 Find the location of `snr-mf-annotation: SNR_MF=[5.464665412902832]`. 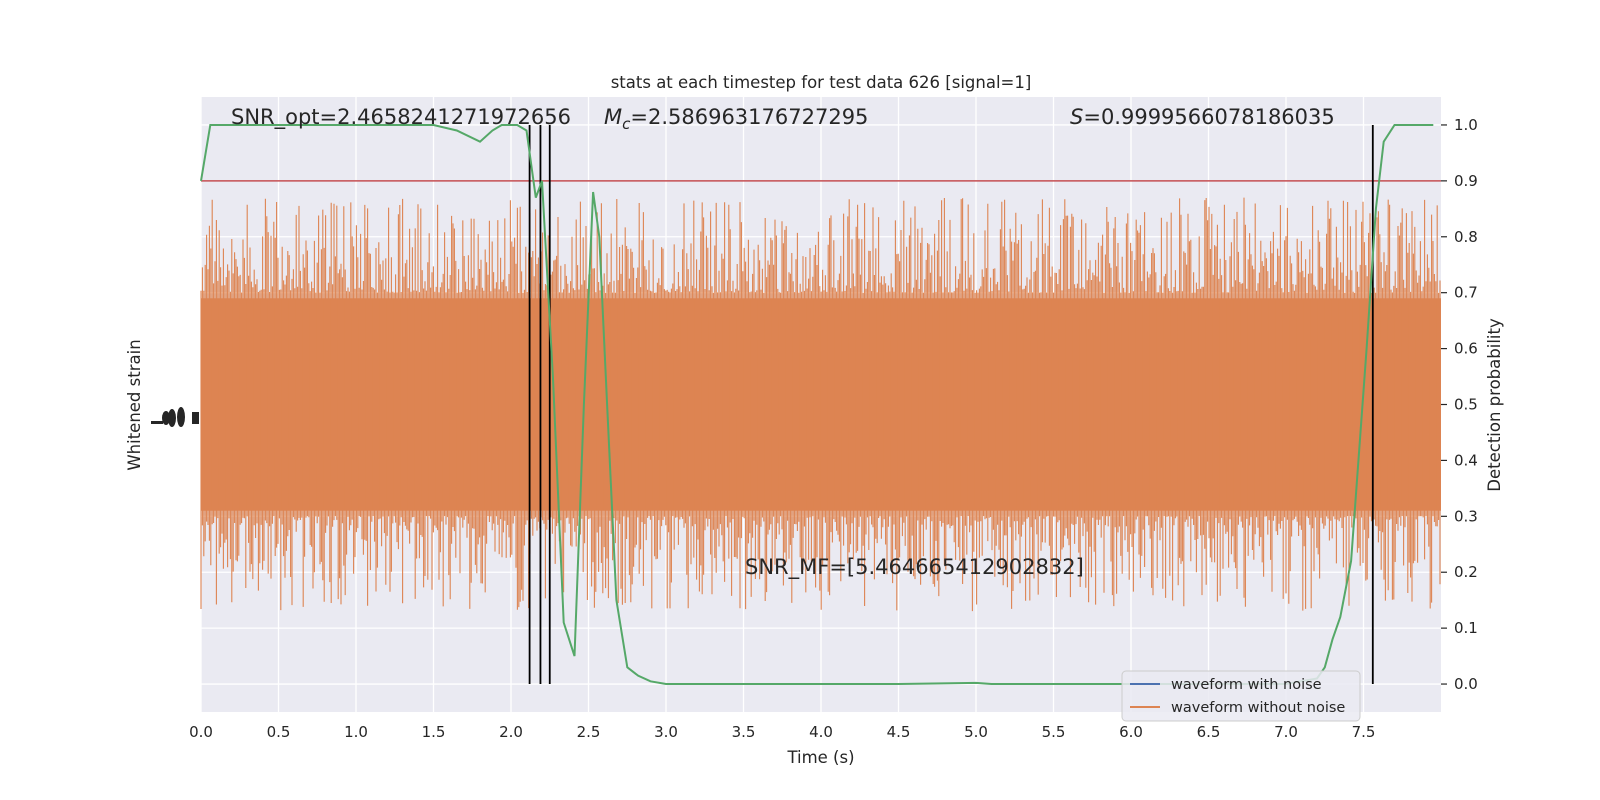

snr-mf-annotation: SNR_MF=[5.464665412902832] is located at coordinates (914, 567).